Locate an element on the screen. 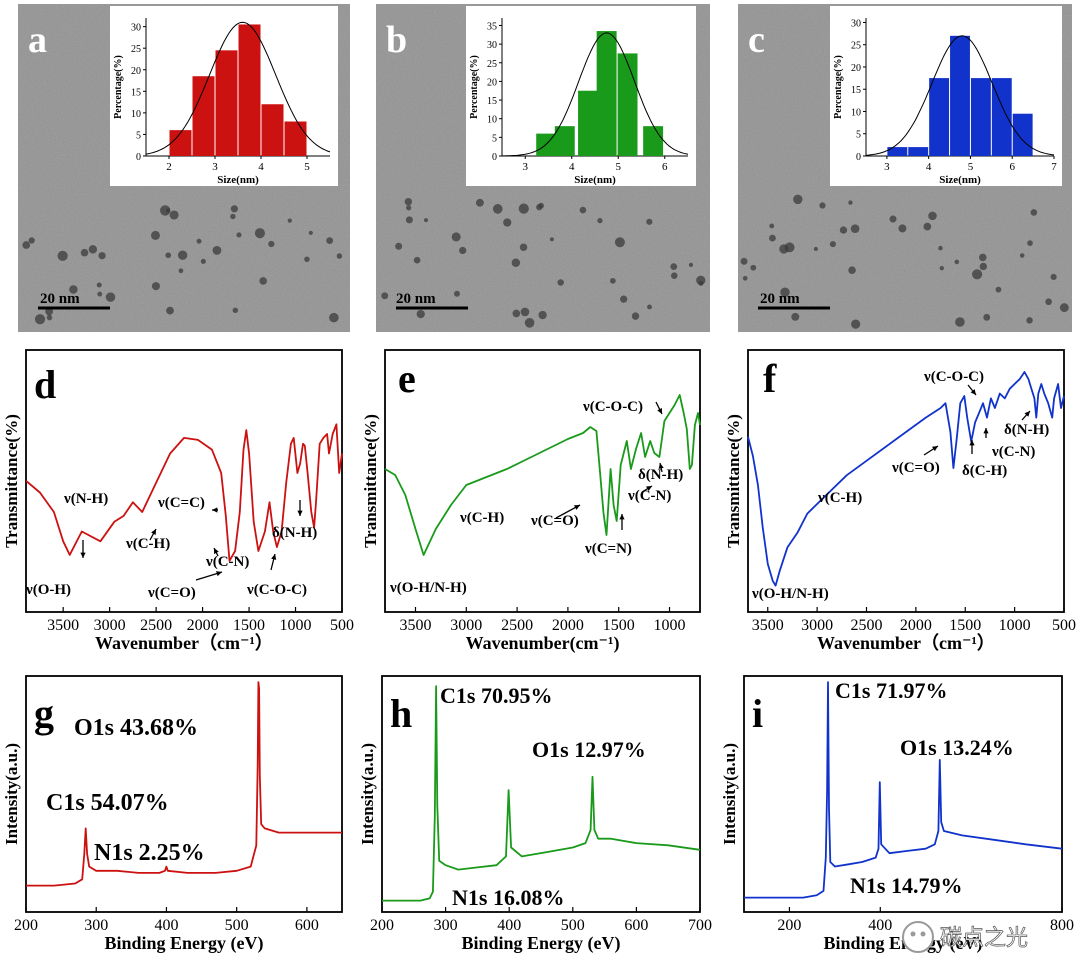 The height and width of the screenshot is (979, 1080). scale-bar-label-c: 20 nm is located at coordinates (780, 299).